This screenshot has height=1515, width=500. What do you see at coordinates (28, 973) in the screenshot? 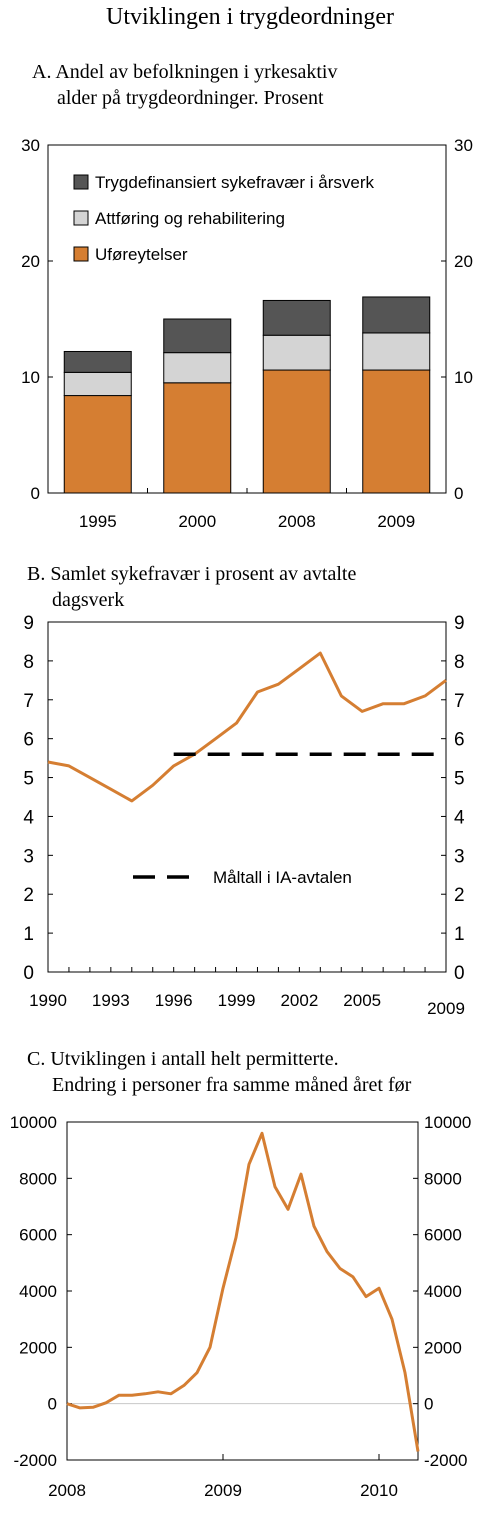
I see `chart-b-ytick-label-left: 0` at bounding box center [28, 973].